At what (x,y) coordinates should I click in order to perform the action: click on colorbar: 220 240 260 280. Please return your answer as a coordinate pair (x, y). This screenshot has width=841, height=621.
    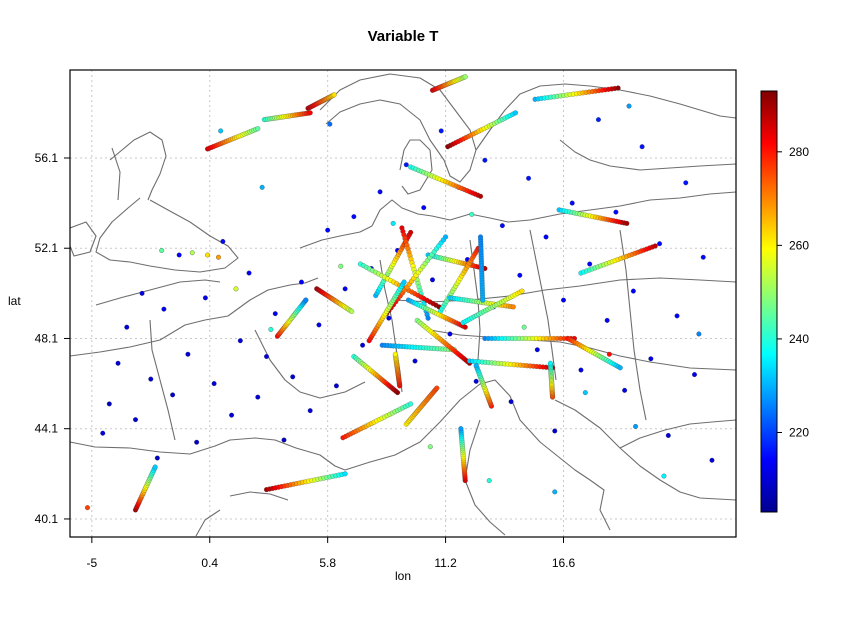
    Looking at the image, I should click on (784, 301).